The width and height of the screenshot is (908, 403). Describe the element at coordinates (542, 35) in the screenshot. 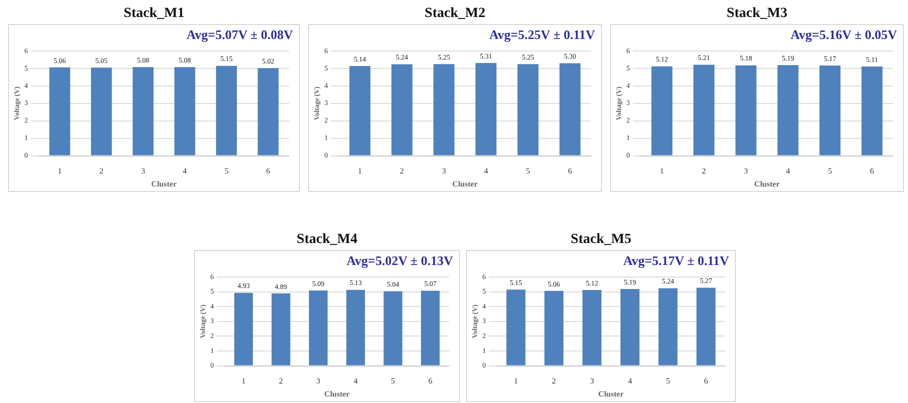

I see `text: Avg=5.25V ± 0.11V` at that location.